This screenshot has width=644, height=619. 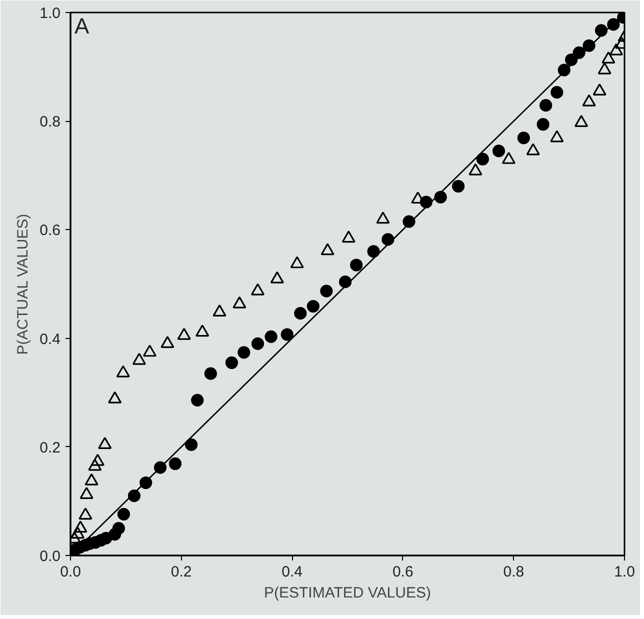 What do you see at coordinates (624, 572) in the screenshot?
I see `x-tick-label: 1.0` at bounding box center [624, 572].